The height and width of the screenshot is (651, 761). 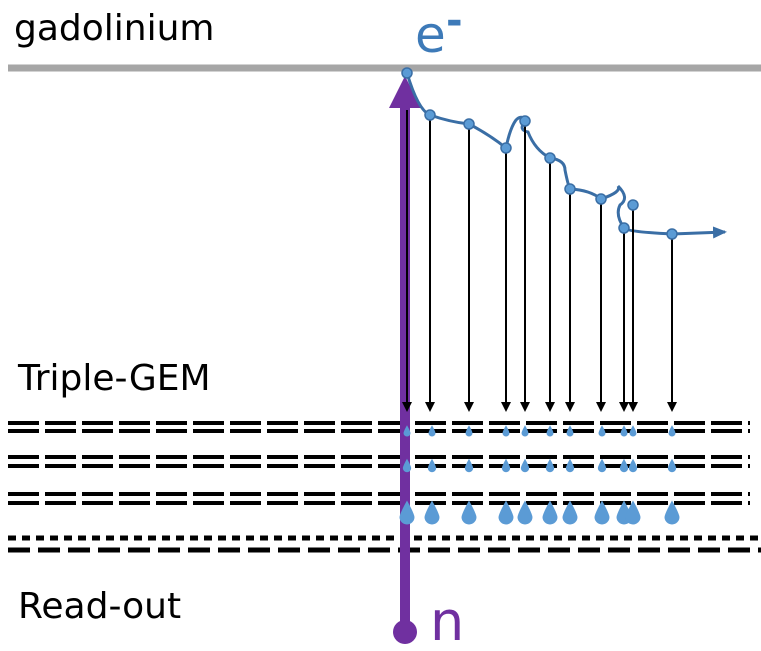 I want to click on ionization-points, so click(x=539, y=153).